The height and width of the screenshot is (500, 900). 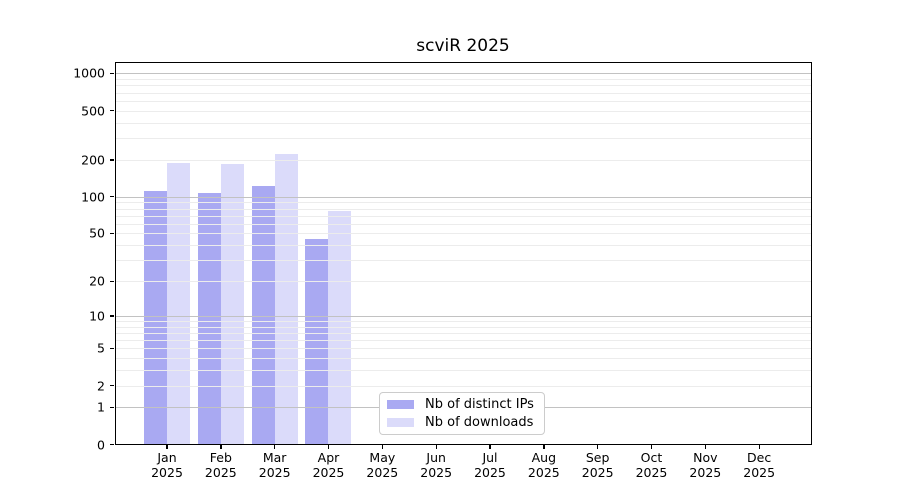 I want to click on legend-item-distinct-ips: Nb of distinct IPs, so click(x=465, y=404).